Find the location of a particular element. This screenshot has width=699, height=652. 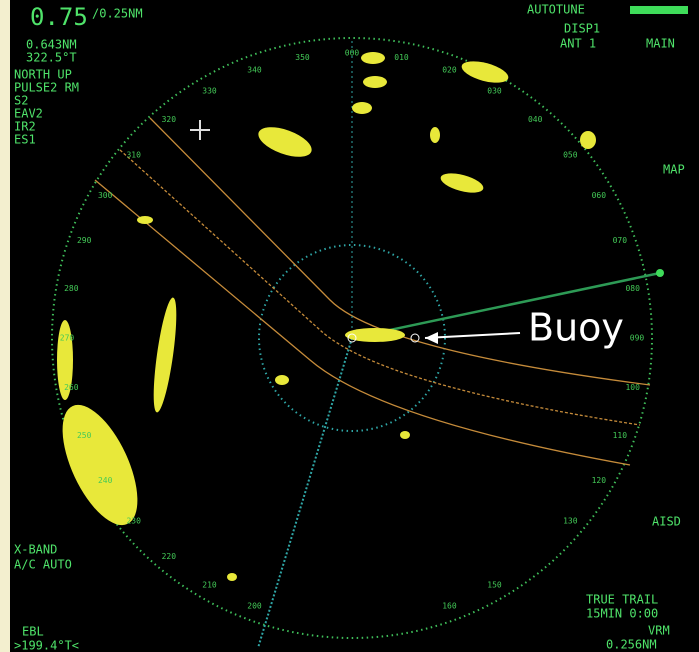

tune: AUTOTUNE is located at coordinates (556, 10).